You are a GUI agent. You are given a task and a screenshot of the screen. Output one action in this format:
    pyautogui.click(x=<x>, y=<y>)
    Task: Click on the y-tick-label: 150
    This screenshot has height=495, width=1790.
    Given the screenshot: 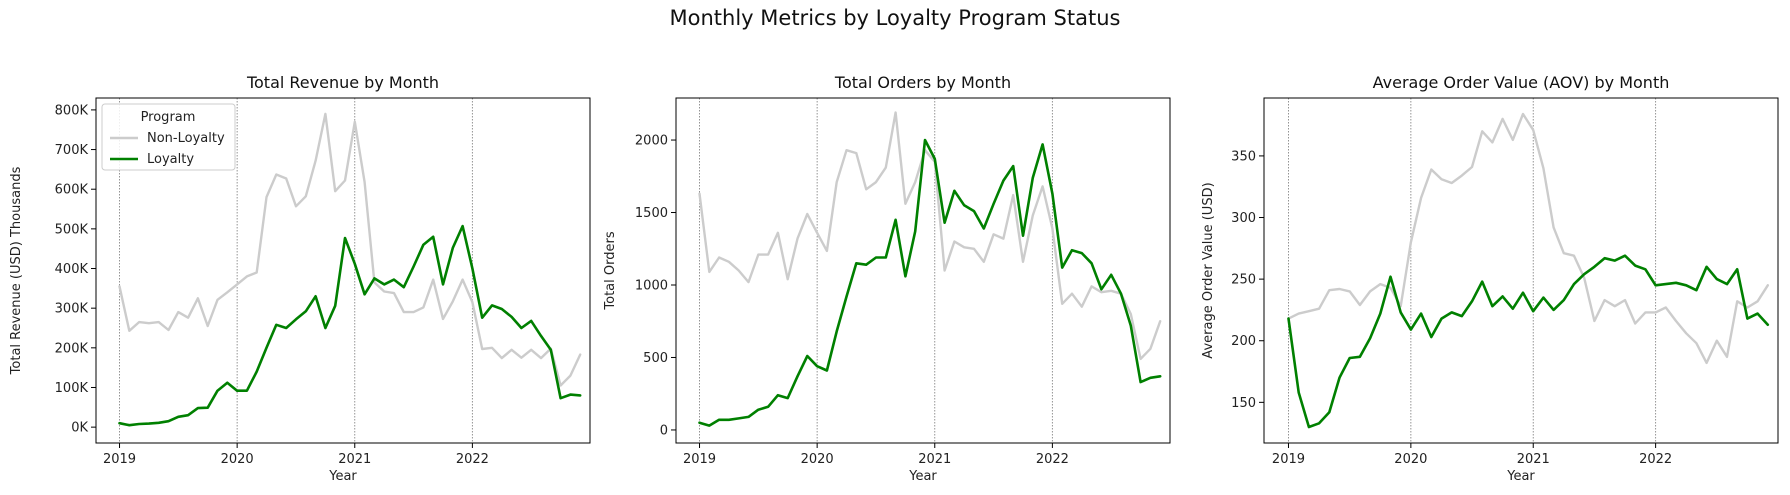 What is the action you would take?
    pyautogui.click(x=1243, y=403)
    